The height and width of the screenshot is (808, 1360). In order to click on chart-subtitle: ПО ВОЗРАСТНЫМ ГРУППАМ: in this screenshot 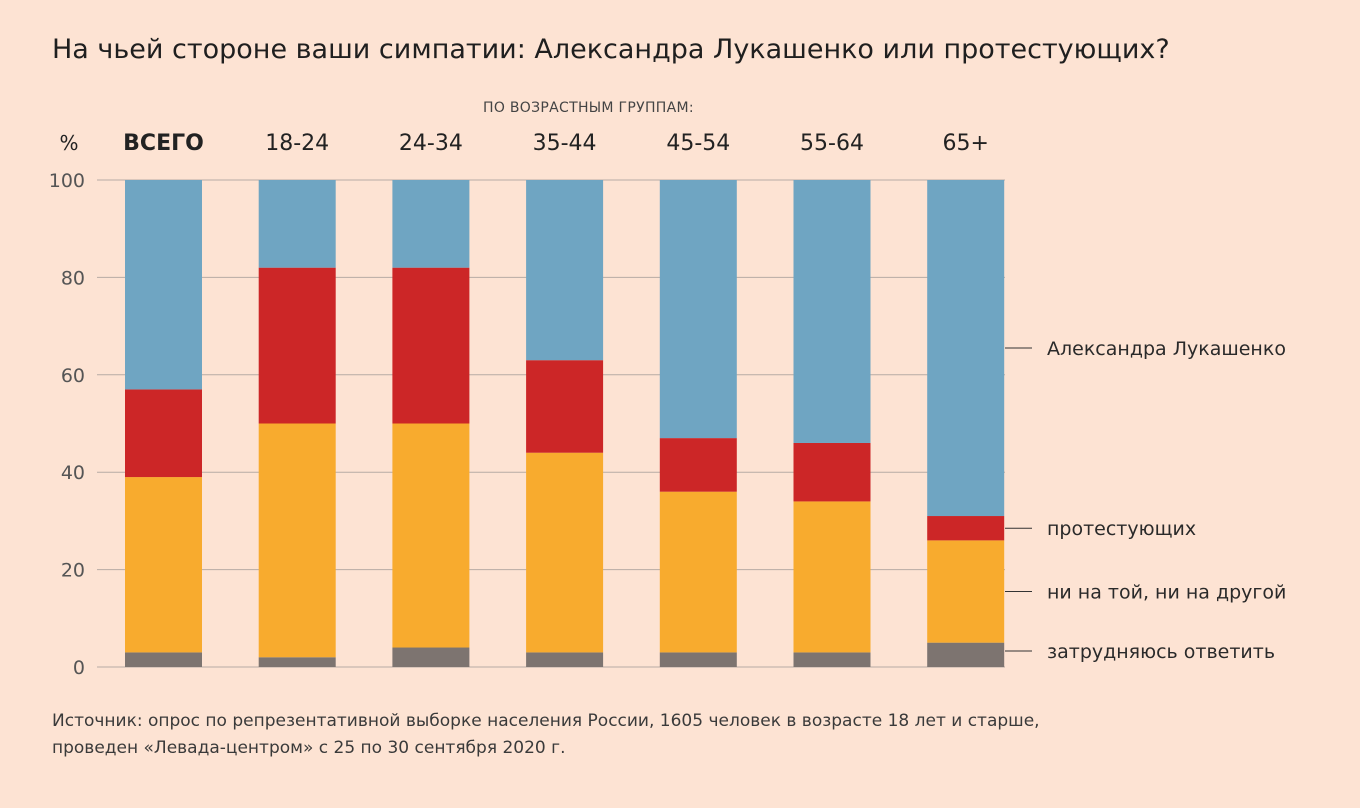, I will do `click(588, 108)`.